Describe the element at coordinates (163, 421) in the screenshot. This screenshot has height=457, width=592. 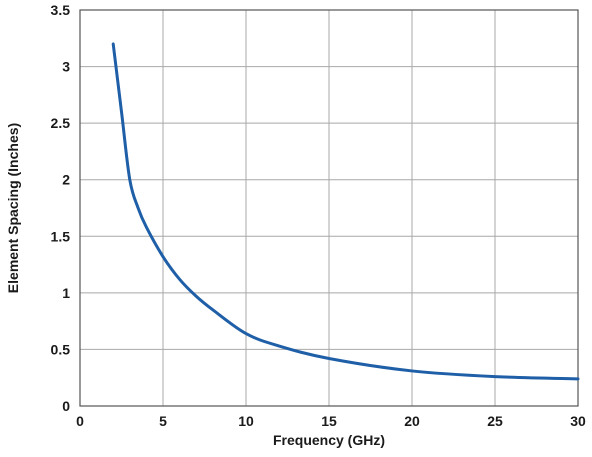
I see `x-tick-label: 5` at that location.